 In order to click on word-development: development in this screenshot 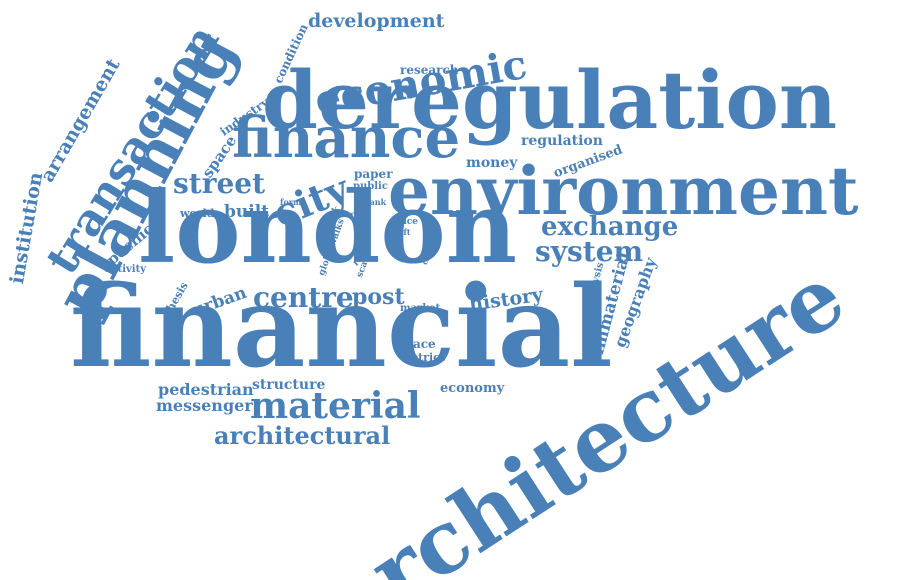, I will do `click(376, 21)`.